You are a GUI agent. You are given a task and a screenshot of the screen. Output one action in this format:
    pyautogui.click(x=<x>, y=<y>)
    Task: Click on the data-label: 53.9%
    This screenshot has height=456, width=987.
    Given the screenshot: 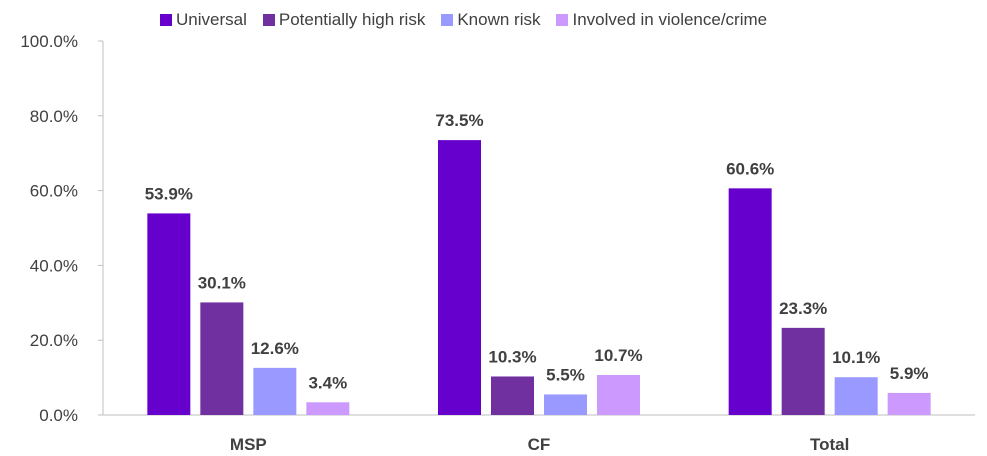 What is the action you would take?
    pyautogui.click(x=169, y=193)
    